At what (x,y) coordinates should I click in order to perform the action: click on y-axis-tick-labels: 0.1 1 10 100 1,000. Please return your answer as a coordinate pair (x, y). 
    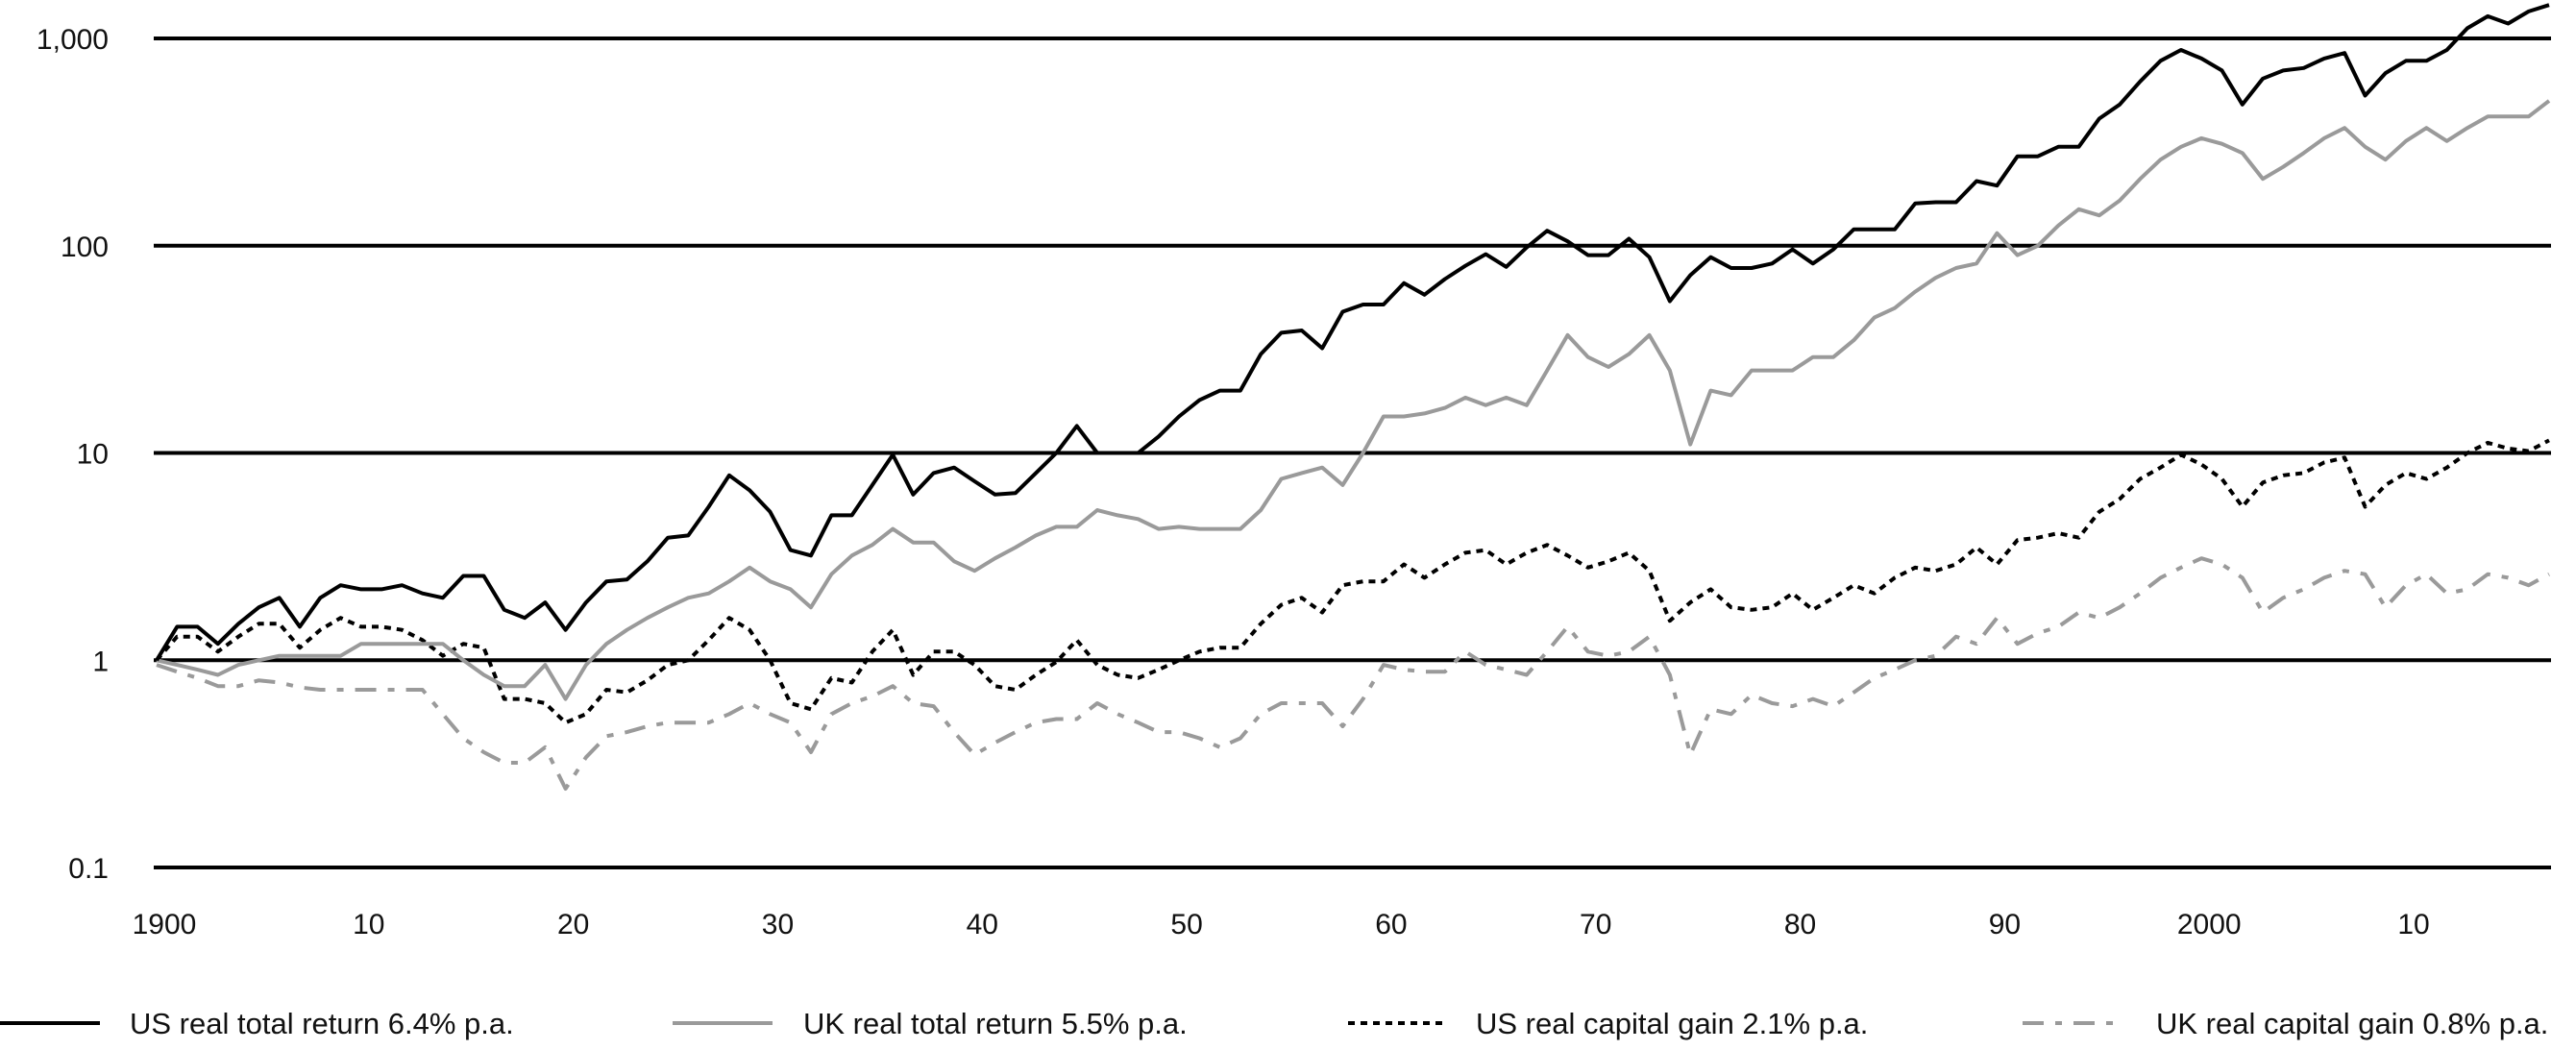
    Looking at the image, I should click on (73, 454).